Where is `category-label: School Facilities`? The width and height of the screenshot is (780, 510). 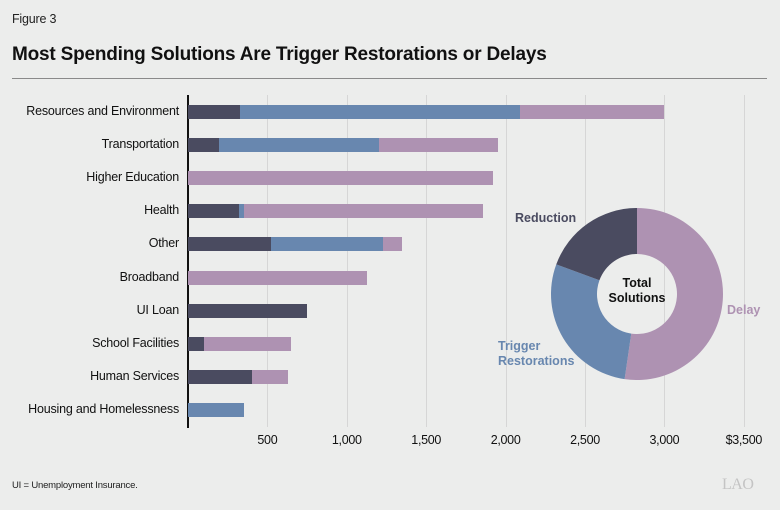
category-label: School Facilities is located at coordinates (135, 342).